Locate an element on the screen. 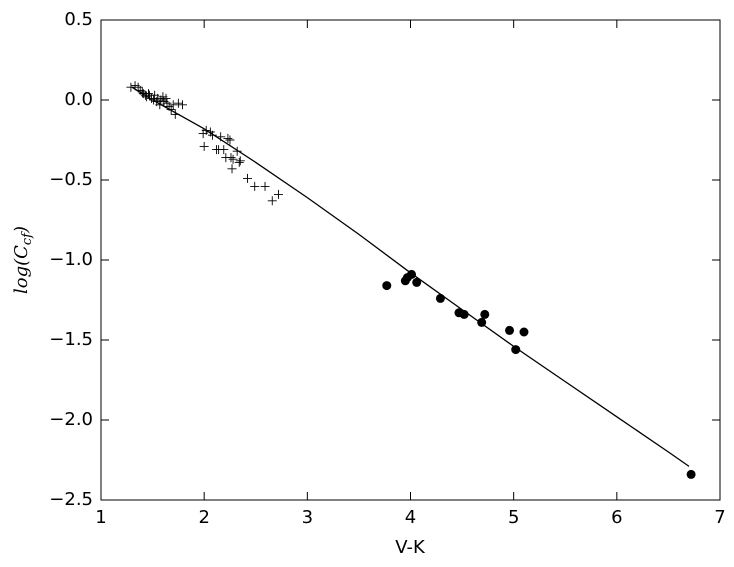 The width and height of the screenshot is (734, 567). x-tick-label: 3 is located at coordinates (307, 517).